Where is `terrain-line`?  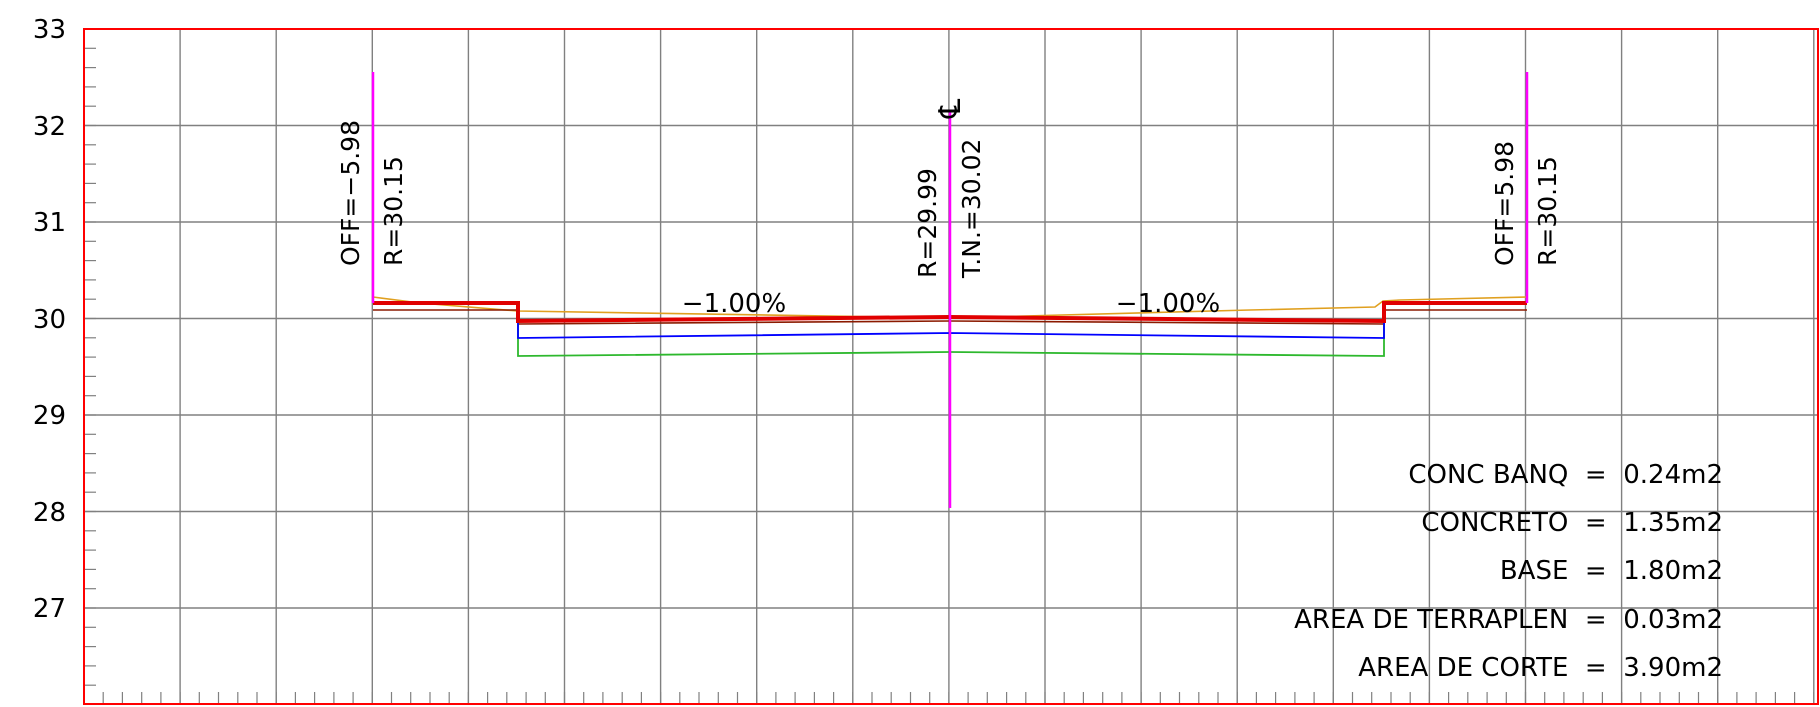
terrain-line is located at coordinates (950, 307).